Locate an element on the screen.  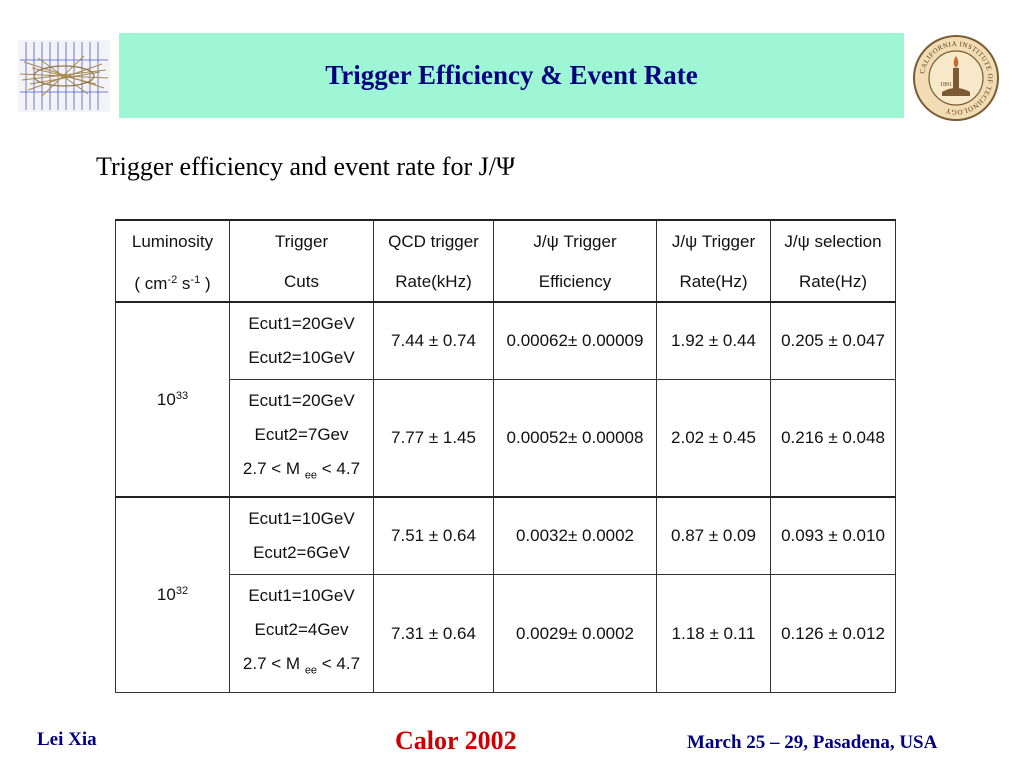
qcd-rate-cell: 7.44 ± 0.74 is located at coordinates (433, 340).